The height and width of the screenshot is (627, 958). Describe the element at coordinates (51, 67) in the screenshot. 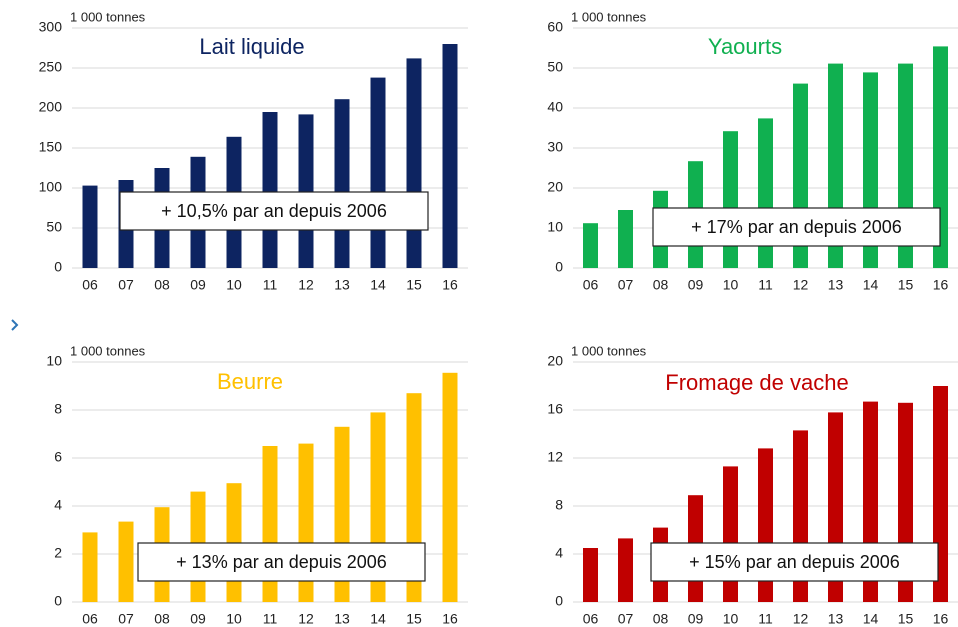

I see `y-tick-label: 250` at that location.